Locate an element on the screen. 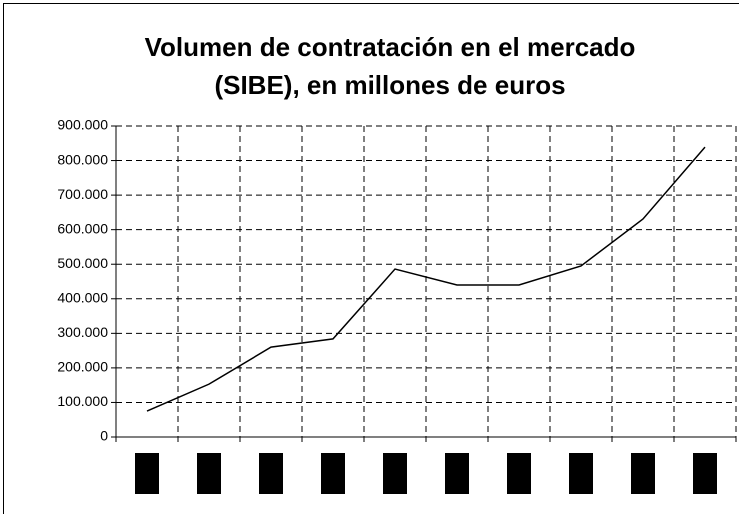 The image size is (739, 514). y-tick-label: 500.000 is located at coordinates (82, 263).